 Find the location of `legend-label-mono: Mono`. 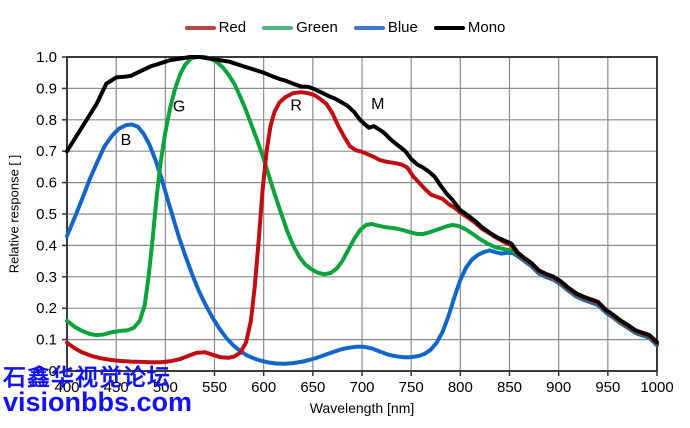

legend-label-mono: Mono is located at coordinates (486, 27).